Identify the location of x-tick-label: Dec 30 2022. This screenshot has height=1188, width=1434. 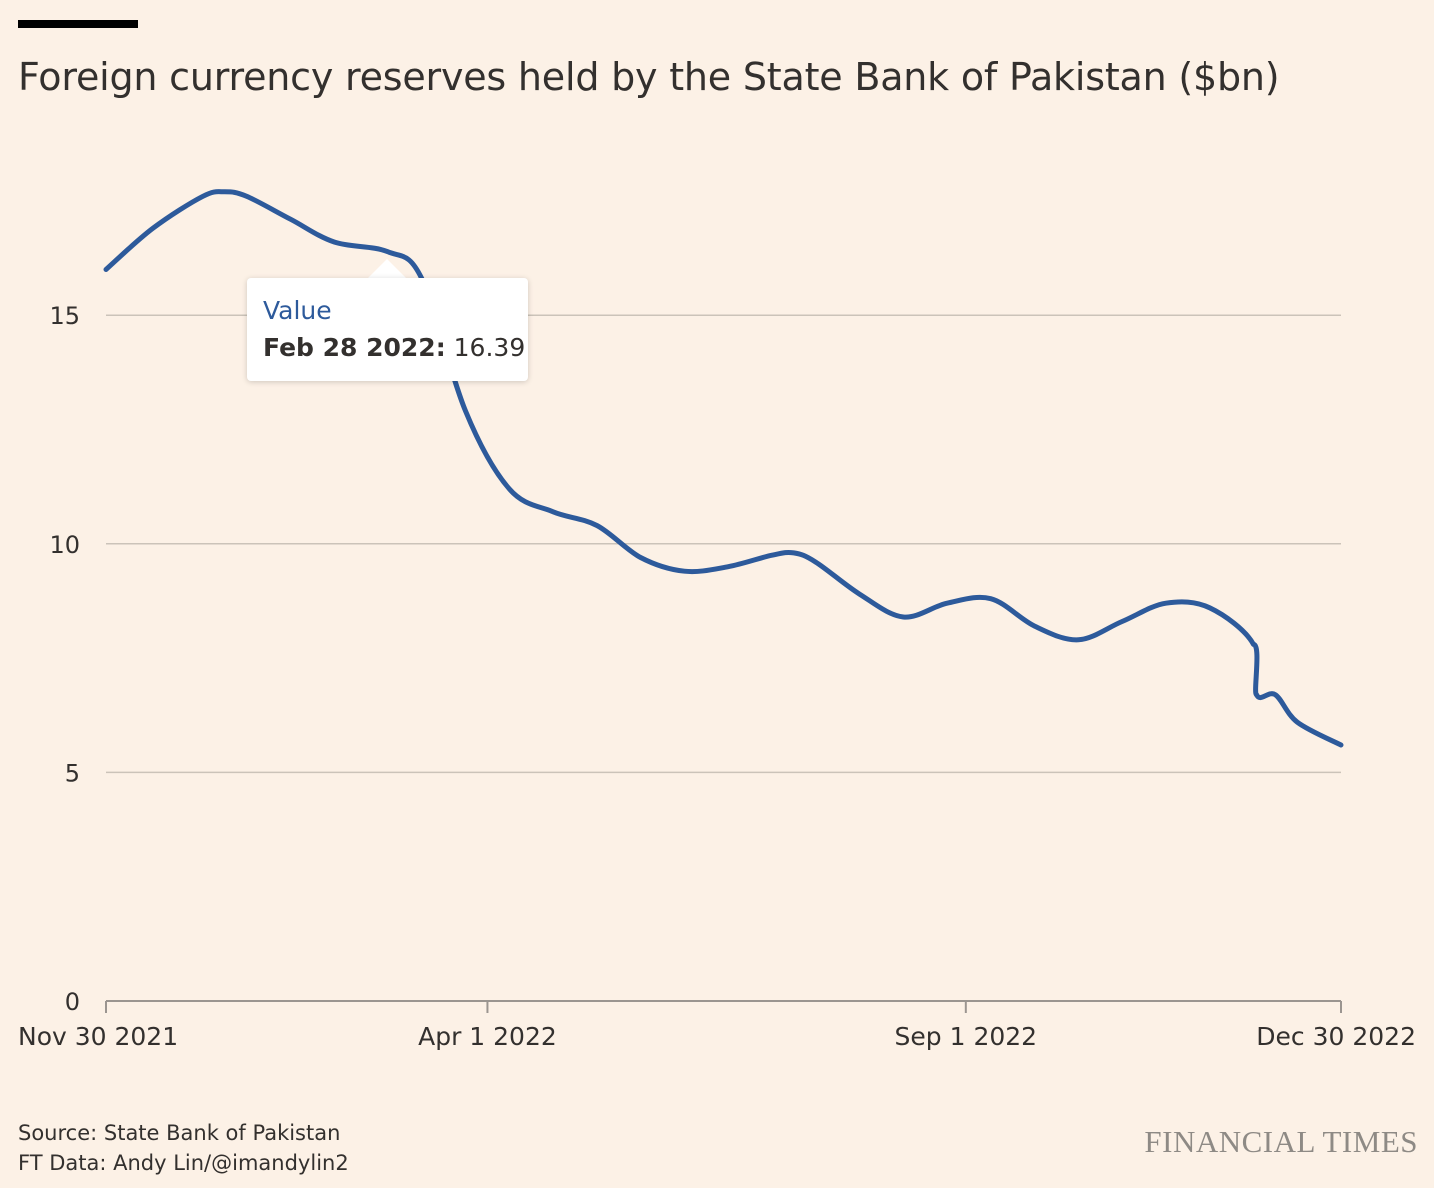
(1336, 1036).